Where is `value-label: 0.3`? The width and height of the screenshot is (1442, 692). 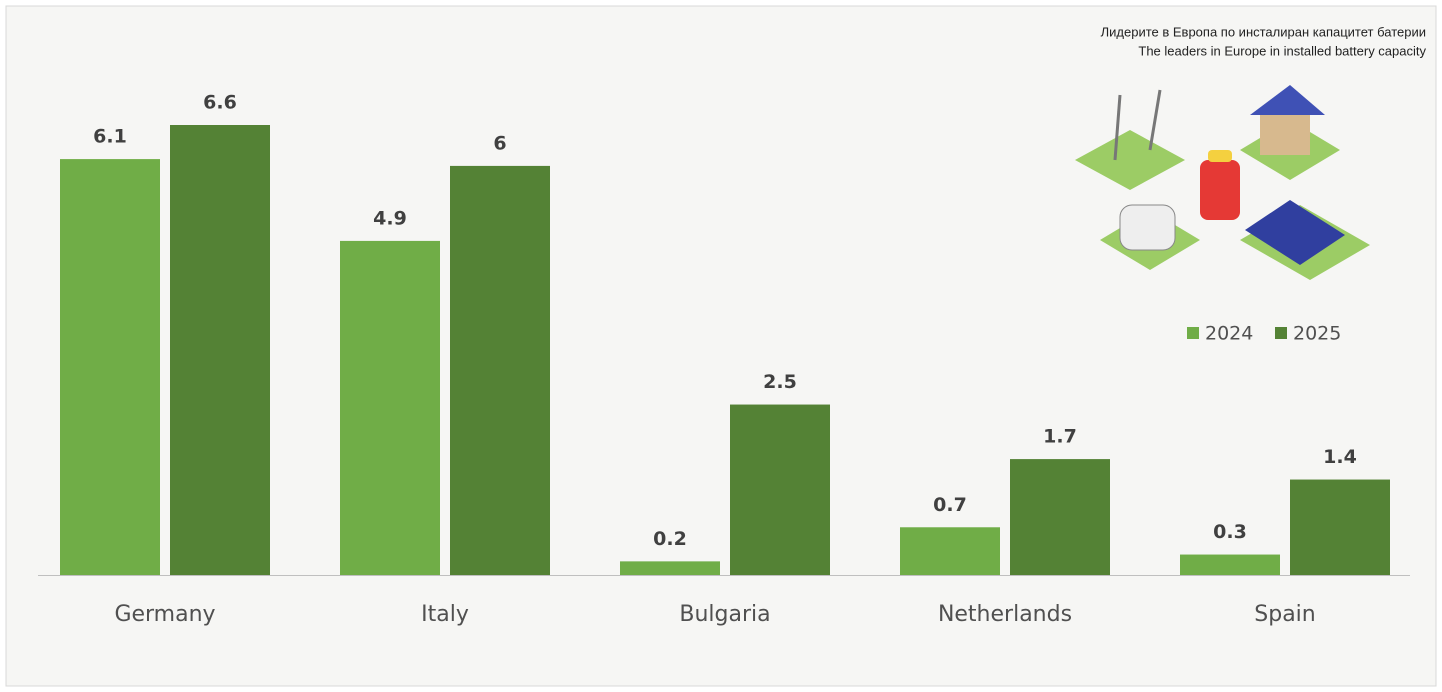
value-label: 0.3 is located at coordinates (1230, 532).